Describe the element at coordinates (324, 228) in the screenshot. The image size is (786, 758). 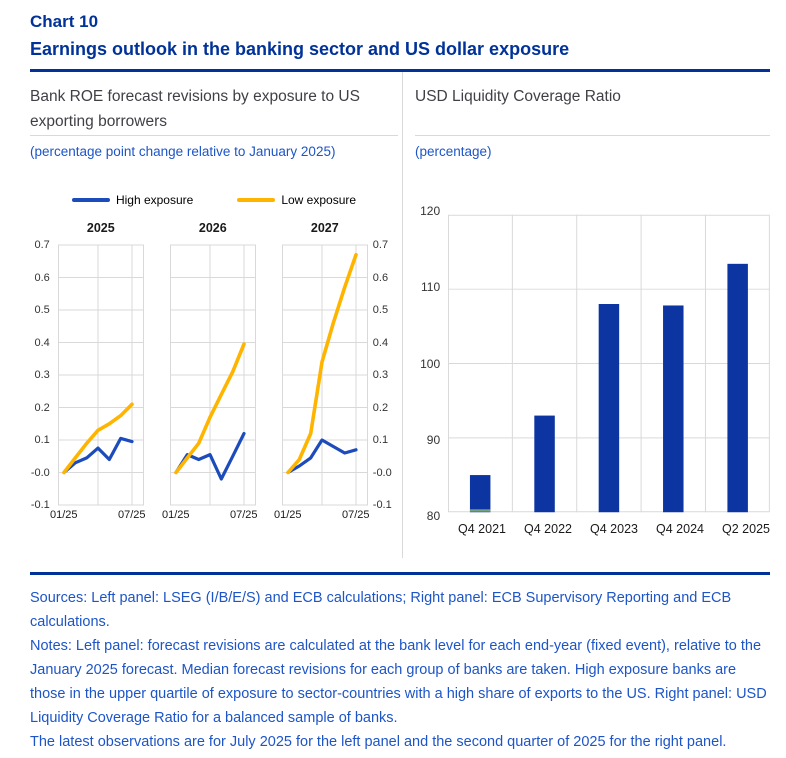
I see `subplot-2027-title: 2027` at that location.